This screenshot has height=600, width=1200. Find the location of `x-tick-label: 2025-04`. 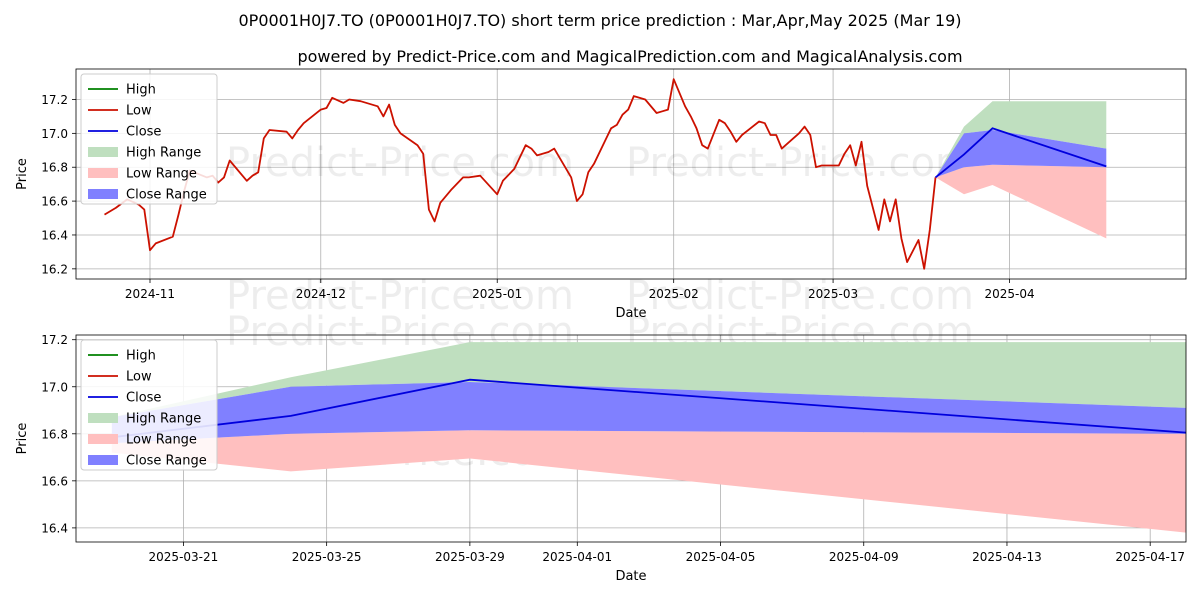

x-tick-label: 2025-04 is located at coordinates (1009, 294).